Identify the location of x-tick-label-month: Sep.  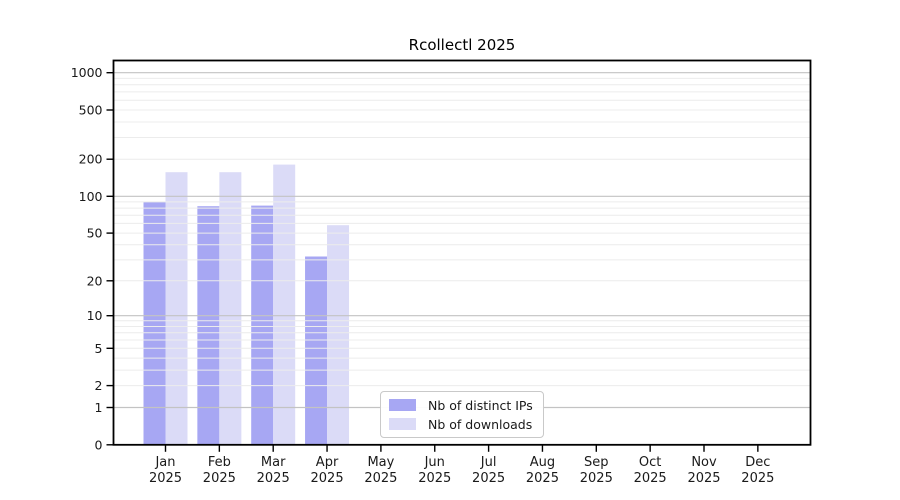
(596, 462).